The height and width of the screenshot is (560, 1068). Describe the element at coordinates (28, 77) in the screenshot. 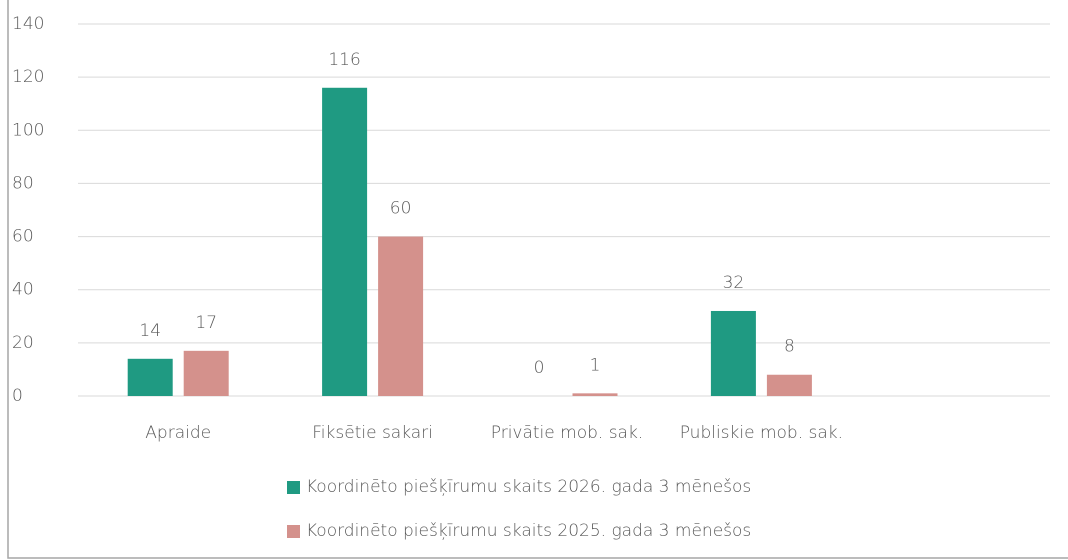

I see `y-tick-label: 120` at that location.